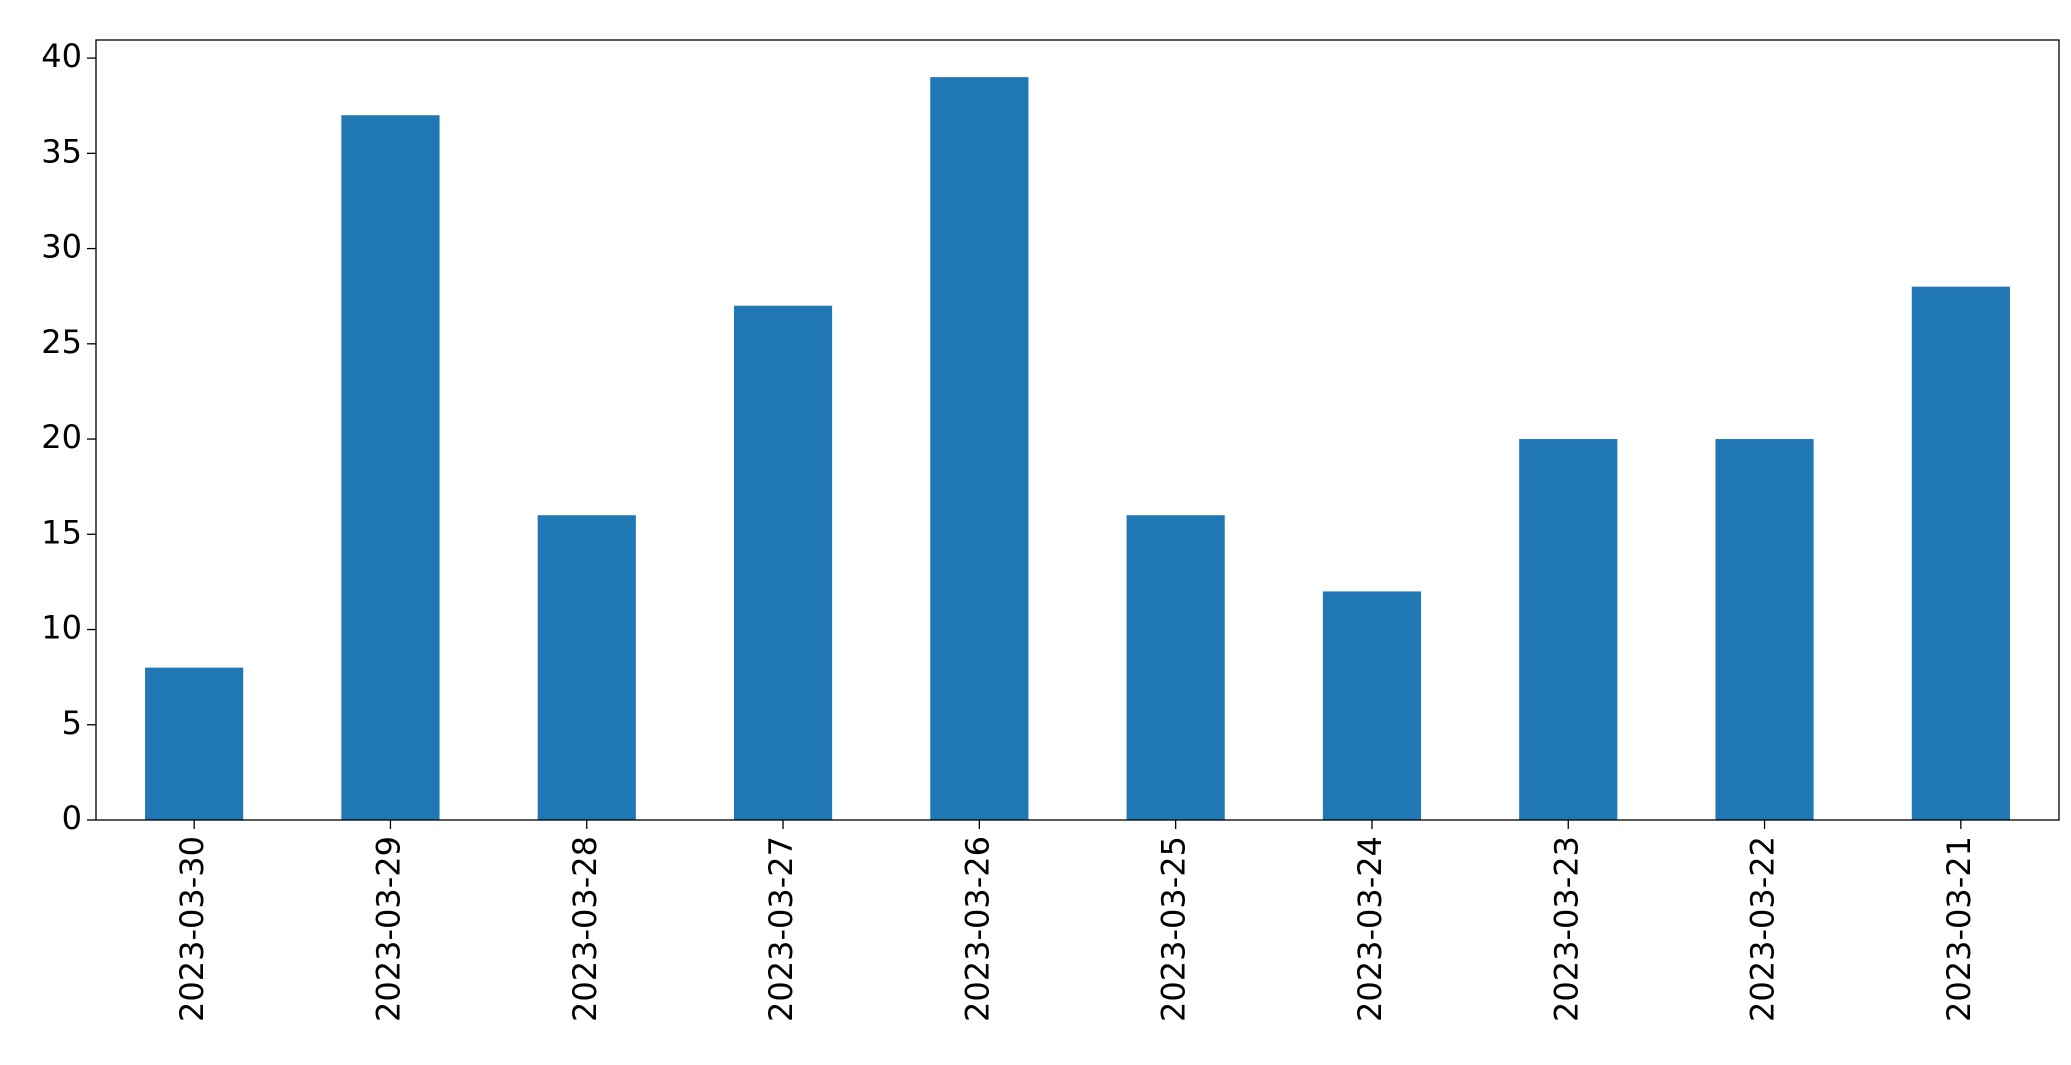 The height and width of the screenshot is (1065, 2071). Describe the element at coordinates (781, 929) in the screenshot. I see `x-tick-label: 2023-03-27` at that location.